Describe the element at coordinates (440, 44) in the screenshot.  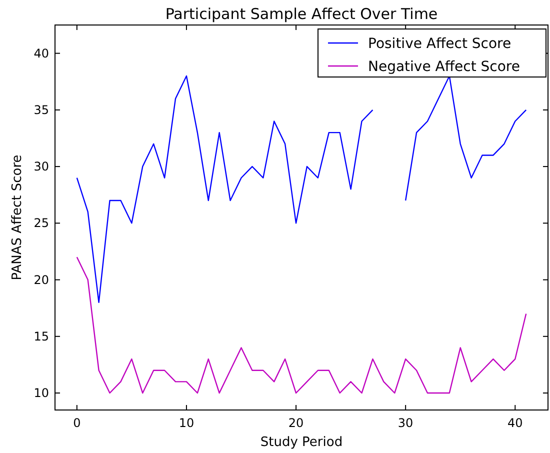
I see `legend-label: Positive Affect Score` at that location.